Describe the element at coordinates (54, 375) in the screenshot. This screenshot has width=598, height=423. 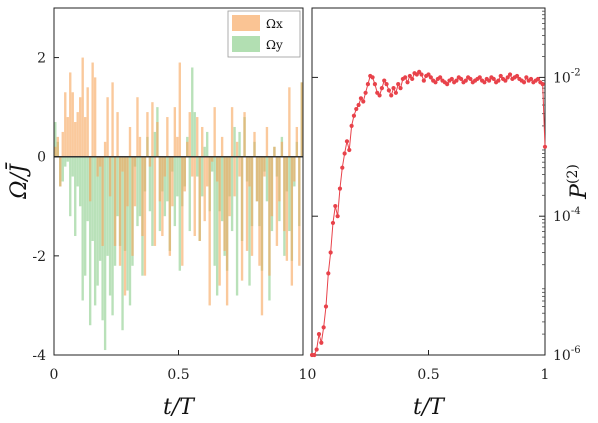
I see `left-x-tick-label: 0` at that location.